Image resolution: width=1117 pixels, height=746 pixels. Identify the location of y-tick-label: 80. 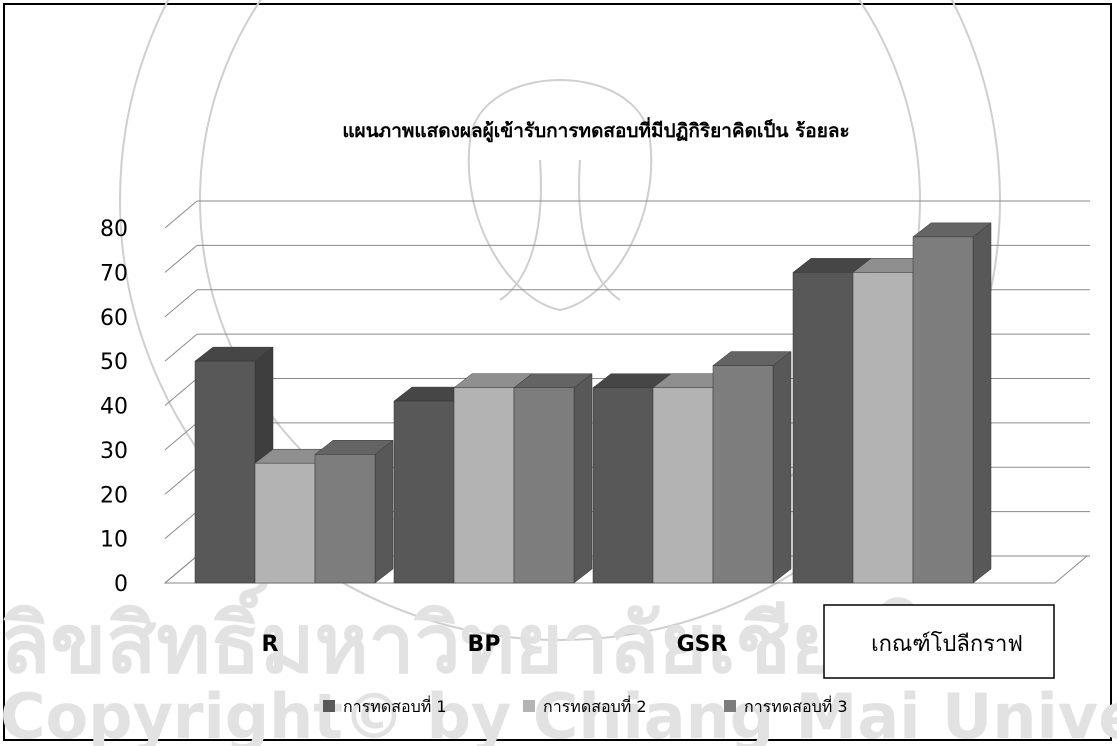
(114, 229).